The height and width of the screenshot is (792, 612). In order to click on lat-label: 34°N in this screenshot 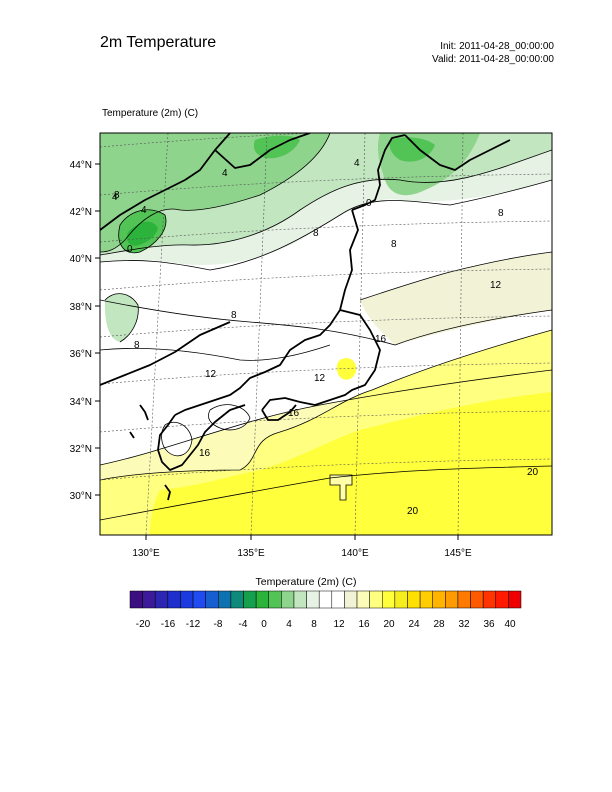, I will do `click(81, 402)`.